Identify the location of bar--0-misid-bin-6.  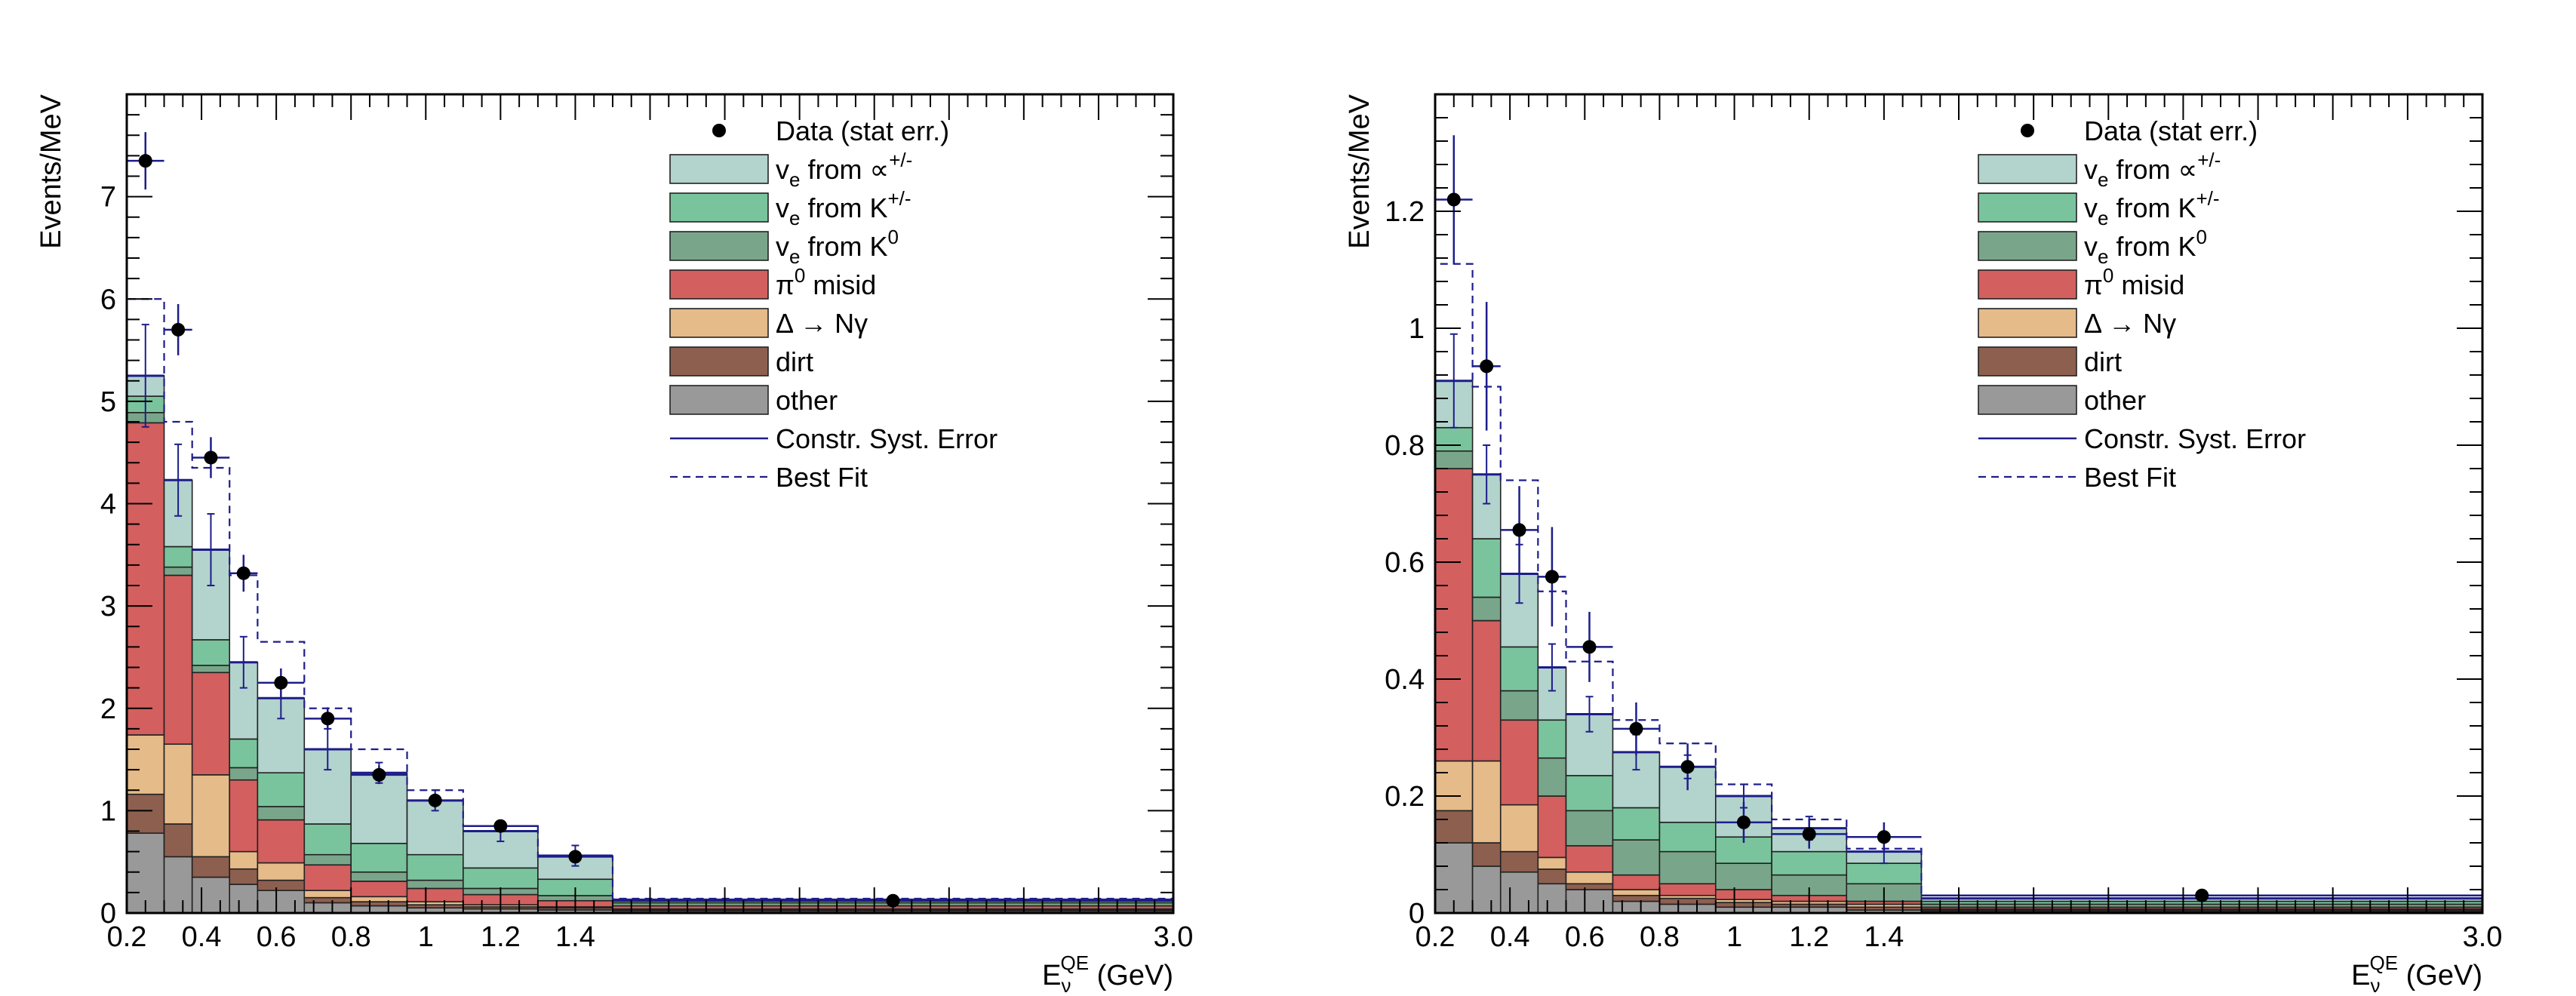
(379, 889).